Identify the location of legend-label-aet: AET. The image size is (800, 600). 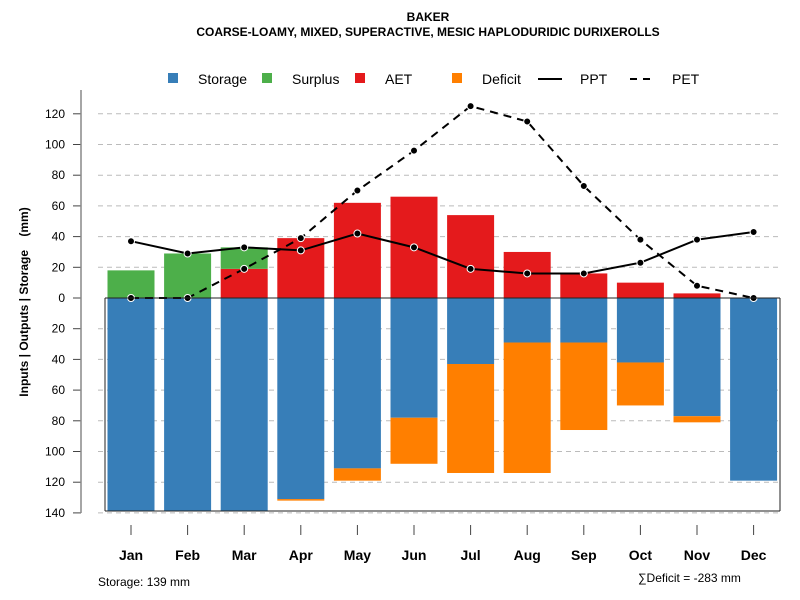
(399, 79).